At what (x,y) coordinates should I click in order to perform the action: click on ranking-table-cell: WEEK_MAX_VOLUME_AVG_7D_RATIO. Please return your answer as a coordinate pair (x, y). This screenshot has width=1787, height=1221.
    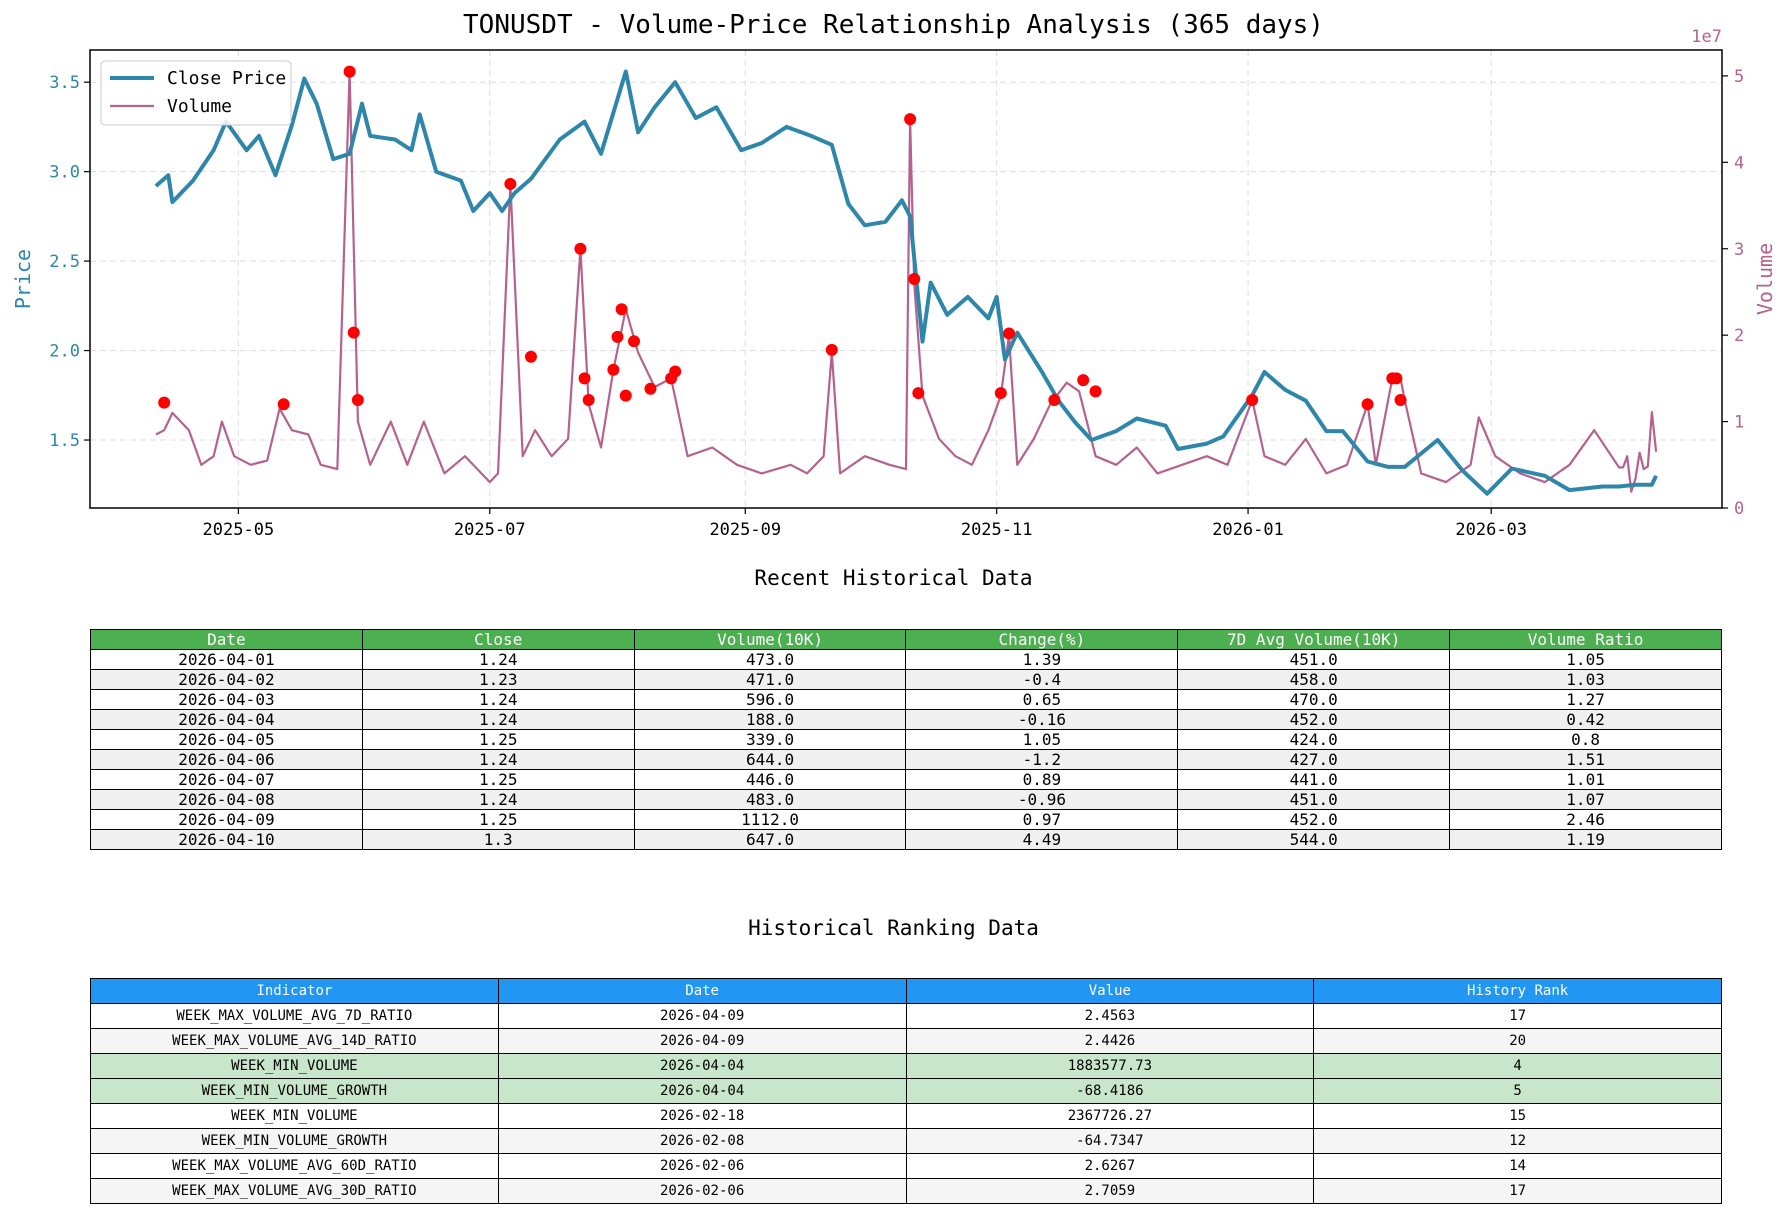
    Looking at the image, I should click on (294, 1016).